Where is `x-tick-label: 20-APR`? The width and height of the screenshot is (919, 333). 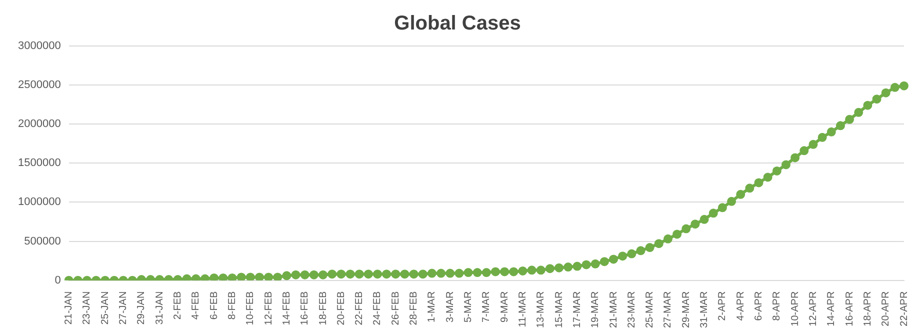 x-tick-label: 20-APR is located at coordinates (886, 308).